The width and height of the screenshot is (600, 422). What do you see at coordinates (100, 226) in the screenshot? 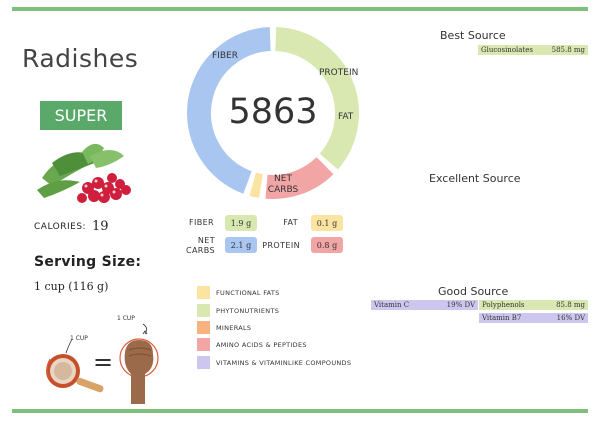
I see `calories-value: 19` at bounding box center [100, 226].